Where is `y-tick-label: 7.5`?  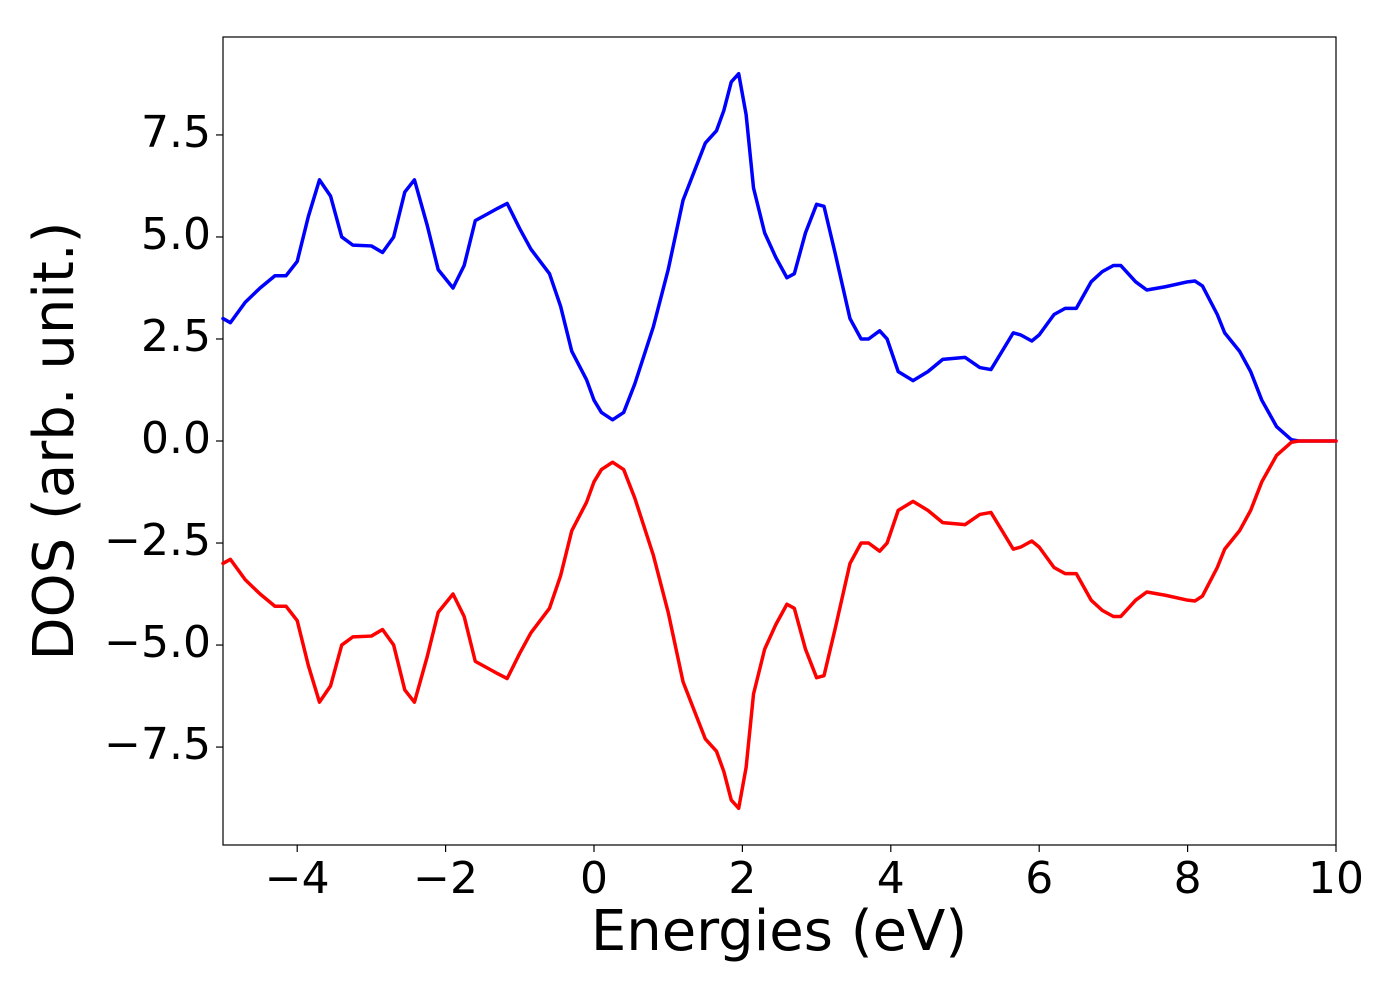 y-tick-label: 7.5 is located at coordinates (176, 132).